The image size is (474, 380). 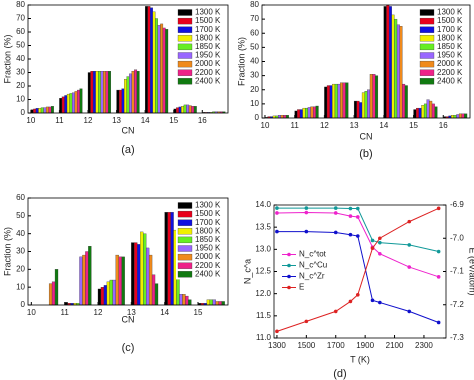 I want to click on x-tick-label: 16, so click(x=443, y=125).